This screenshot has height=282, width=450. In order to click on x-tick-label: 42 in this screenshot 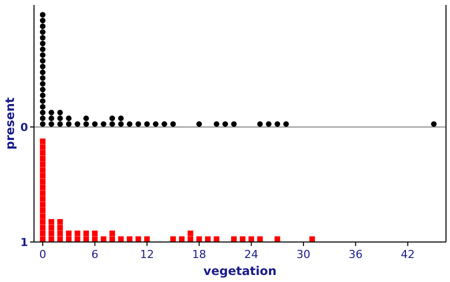, I will do `click(407, 254)`.